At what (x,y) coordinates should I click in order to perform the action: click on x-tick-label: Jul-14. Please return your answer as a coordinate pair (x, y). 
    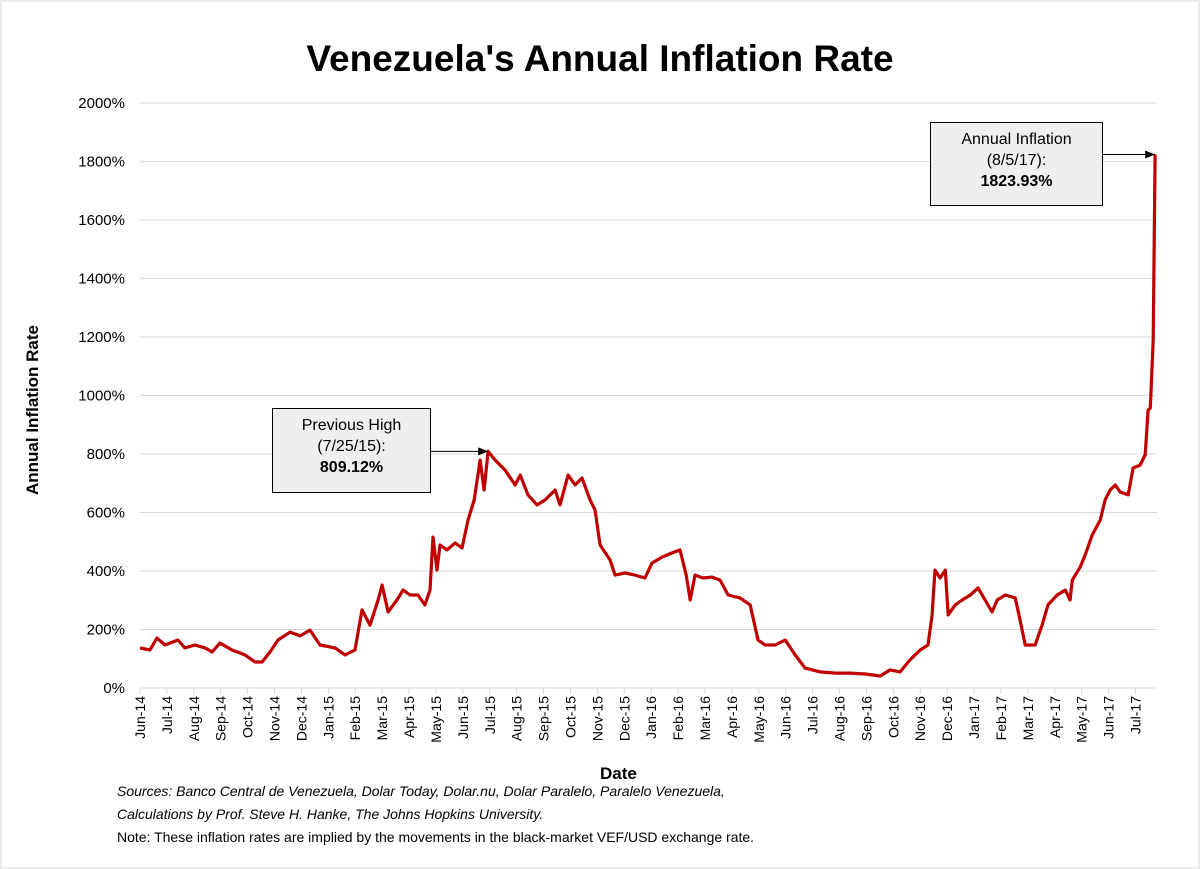
    Looking at the image, I should click on (167, 715).